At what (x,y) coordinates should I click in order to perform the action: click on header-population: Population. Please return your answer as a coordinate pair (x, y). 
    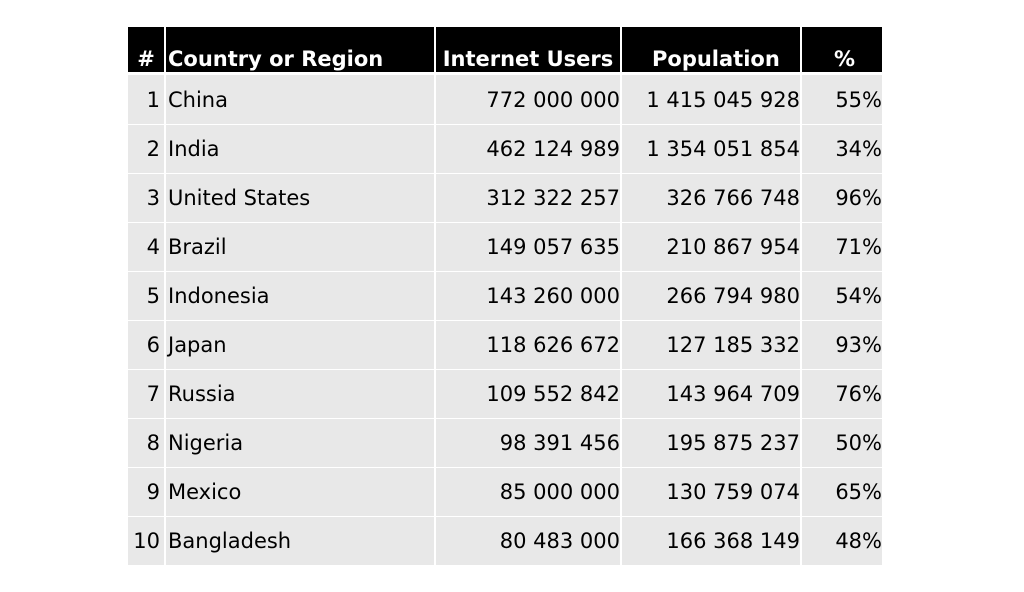
    Looking at the image, I should click on (710, 51).